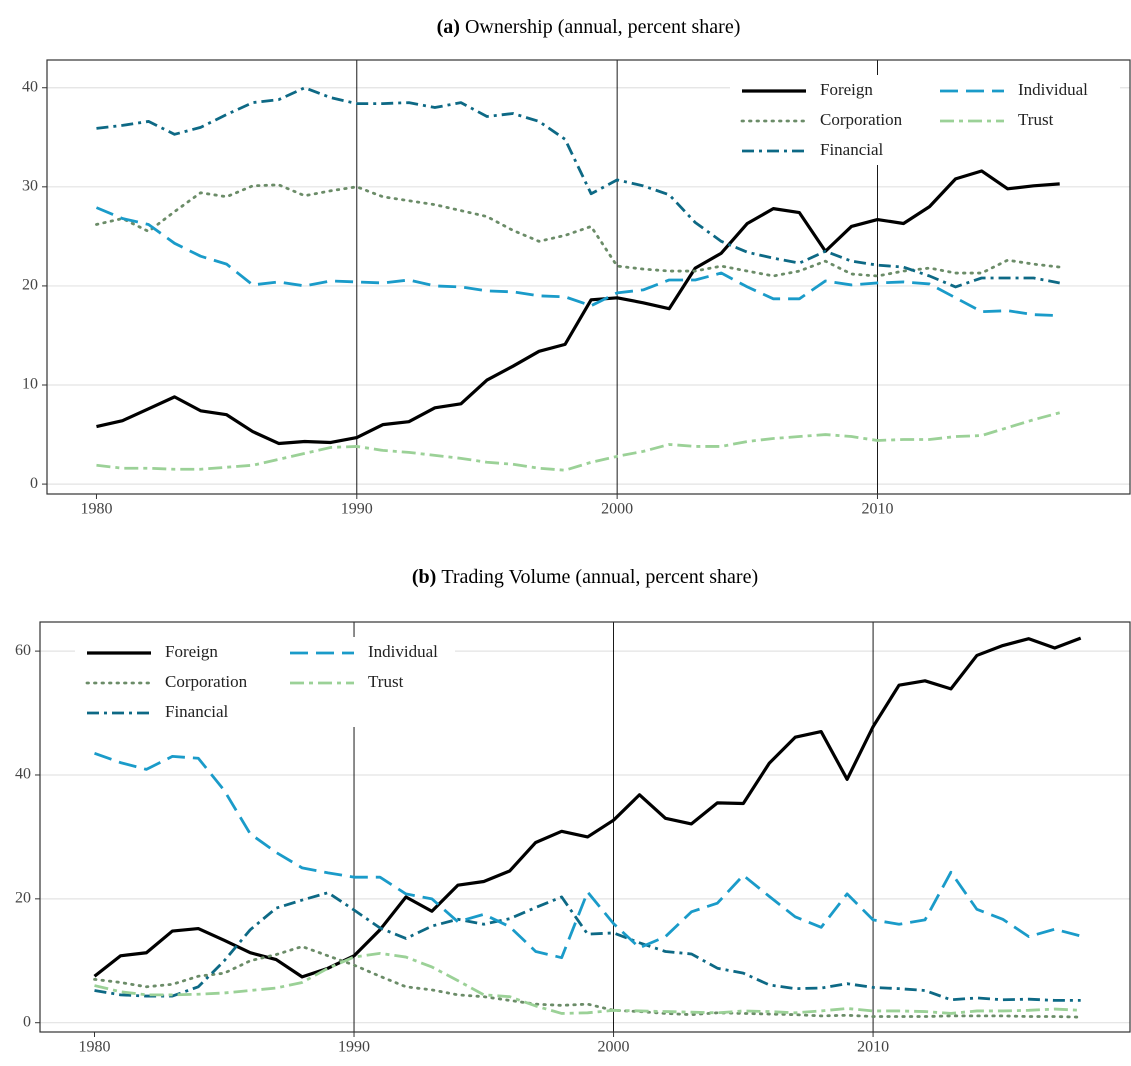 This screenshot has width=1131, height=1066. Describe the element at coordinates (424, 577) in the screenshot. I see `panel-label: (b)` at that location.